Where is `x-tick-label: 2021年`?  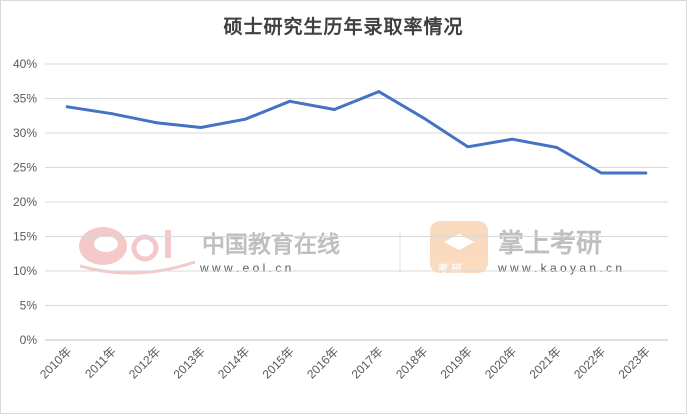 x-tick-label: 2021年 is located at coordinates (545, 362).